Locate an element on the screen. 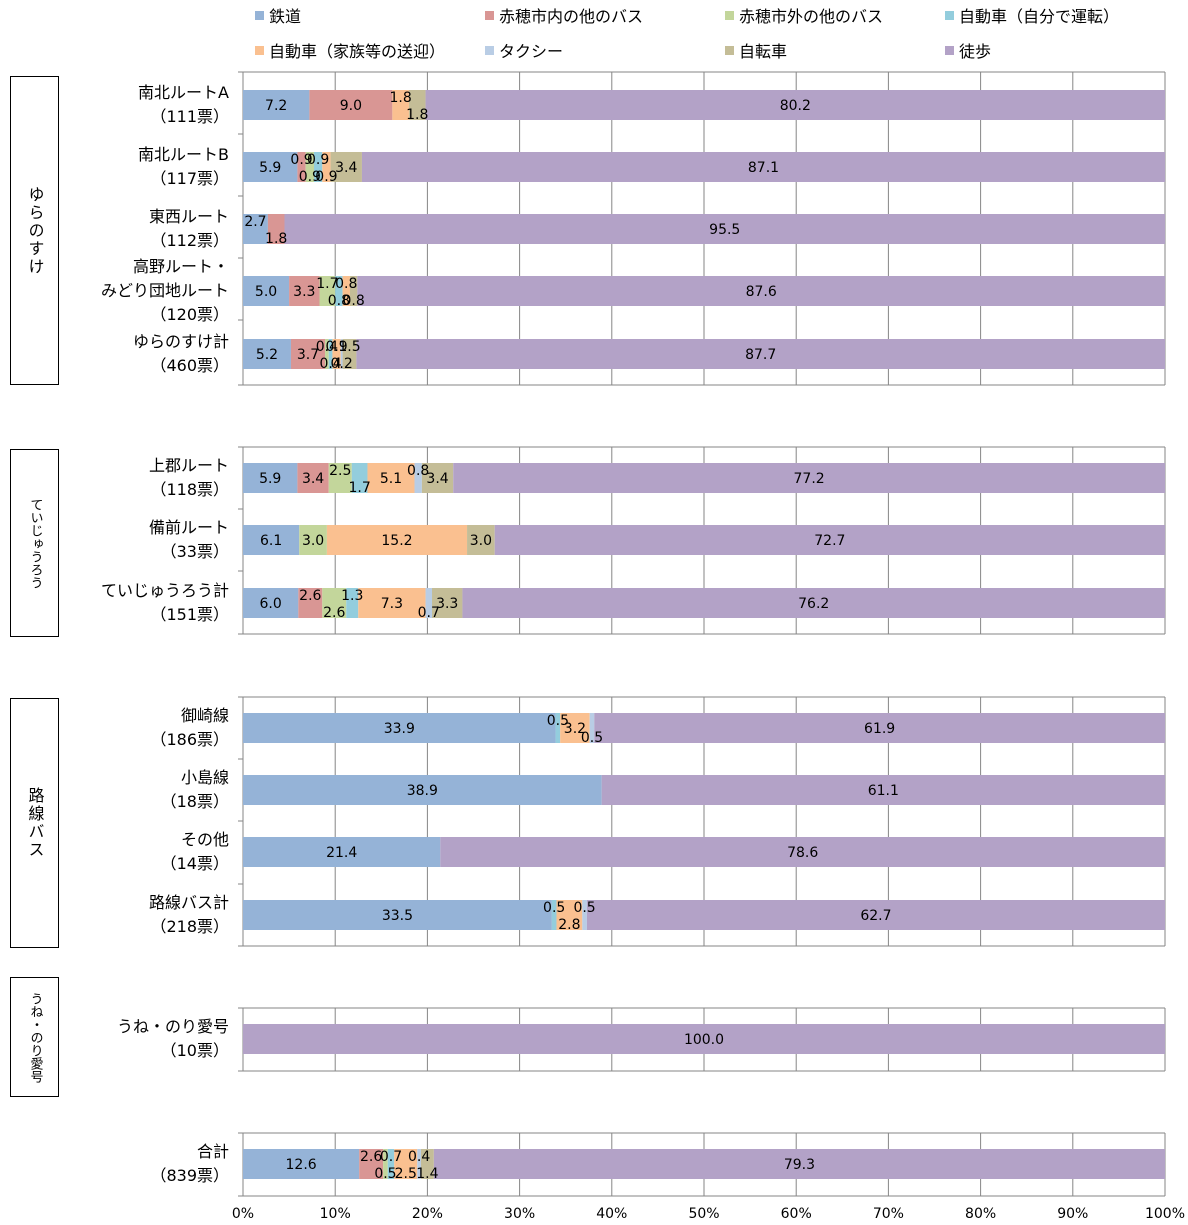 This screenshot has width=1188, height=1225. legend-item: 徒歩 is located at coordinates (968, 52).